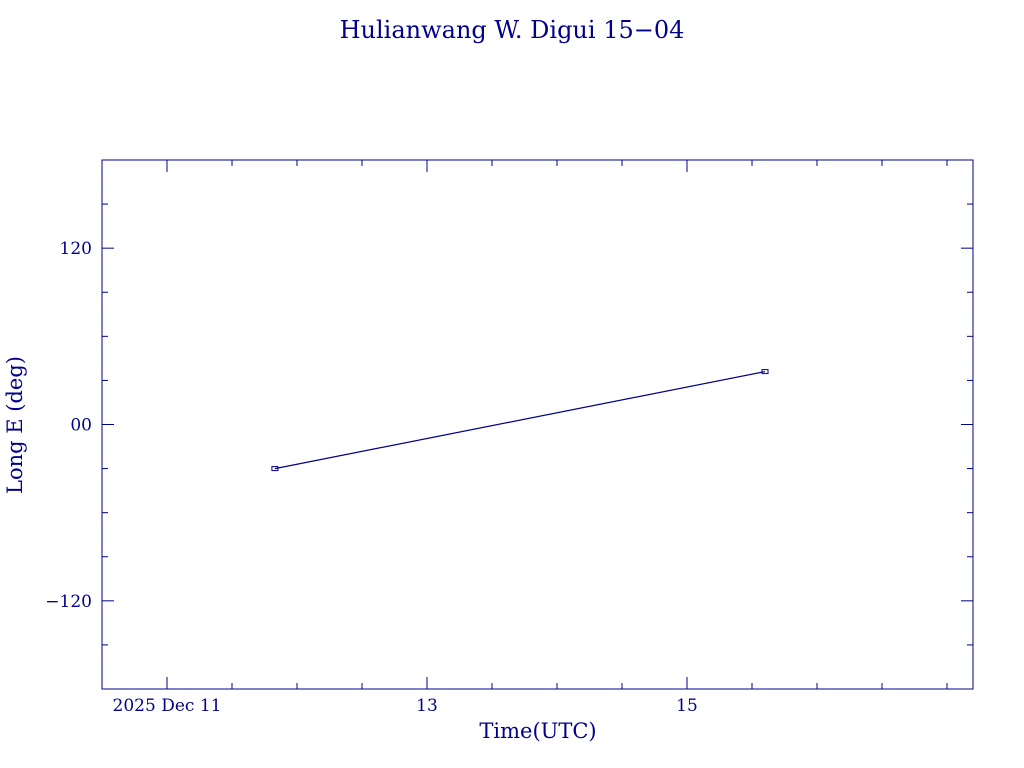 The width and height of the screenshot is (1024, 768). Describe the element at coordinates (687, 706) in the screenshot. I see `x-tick-label: 15` at that location.